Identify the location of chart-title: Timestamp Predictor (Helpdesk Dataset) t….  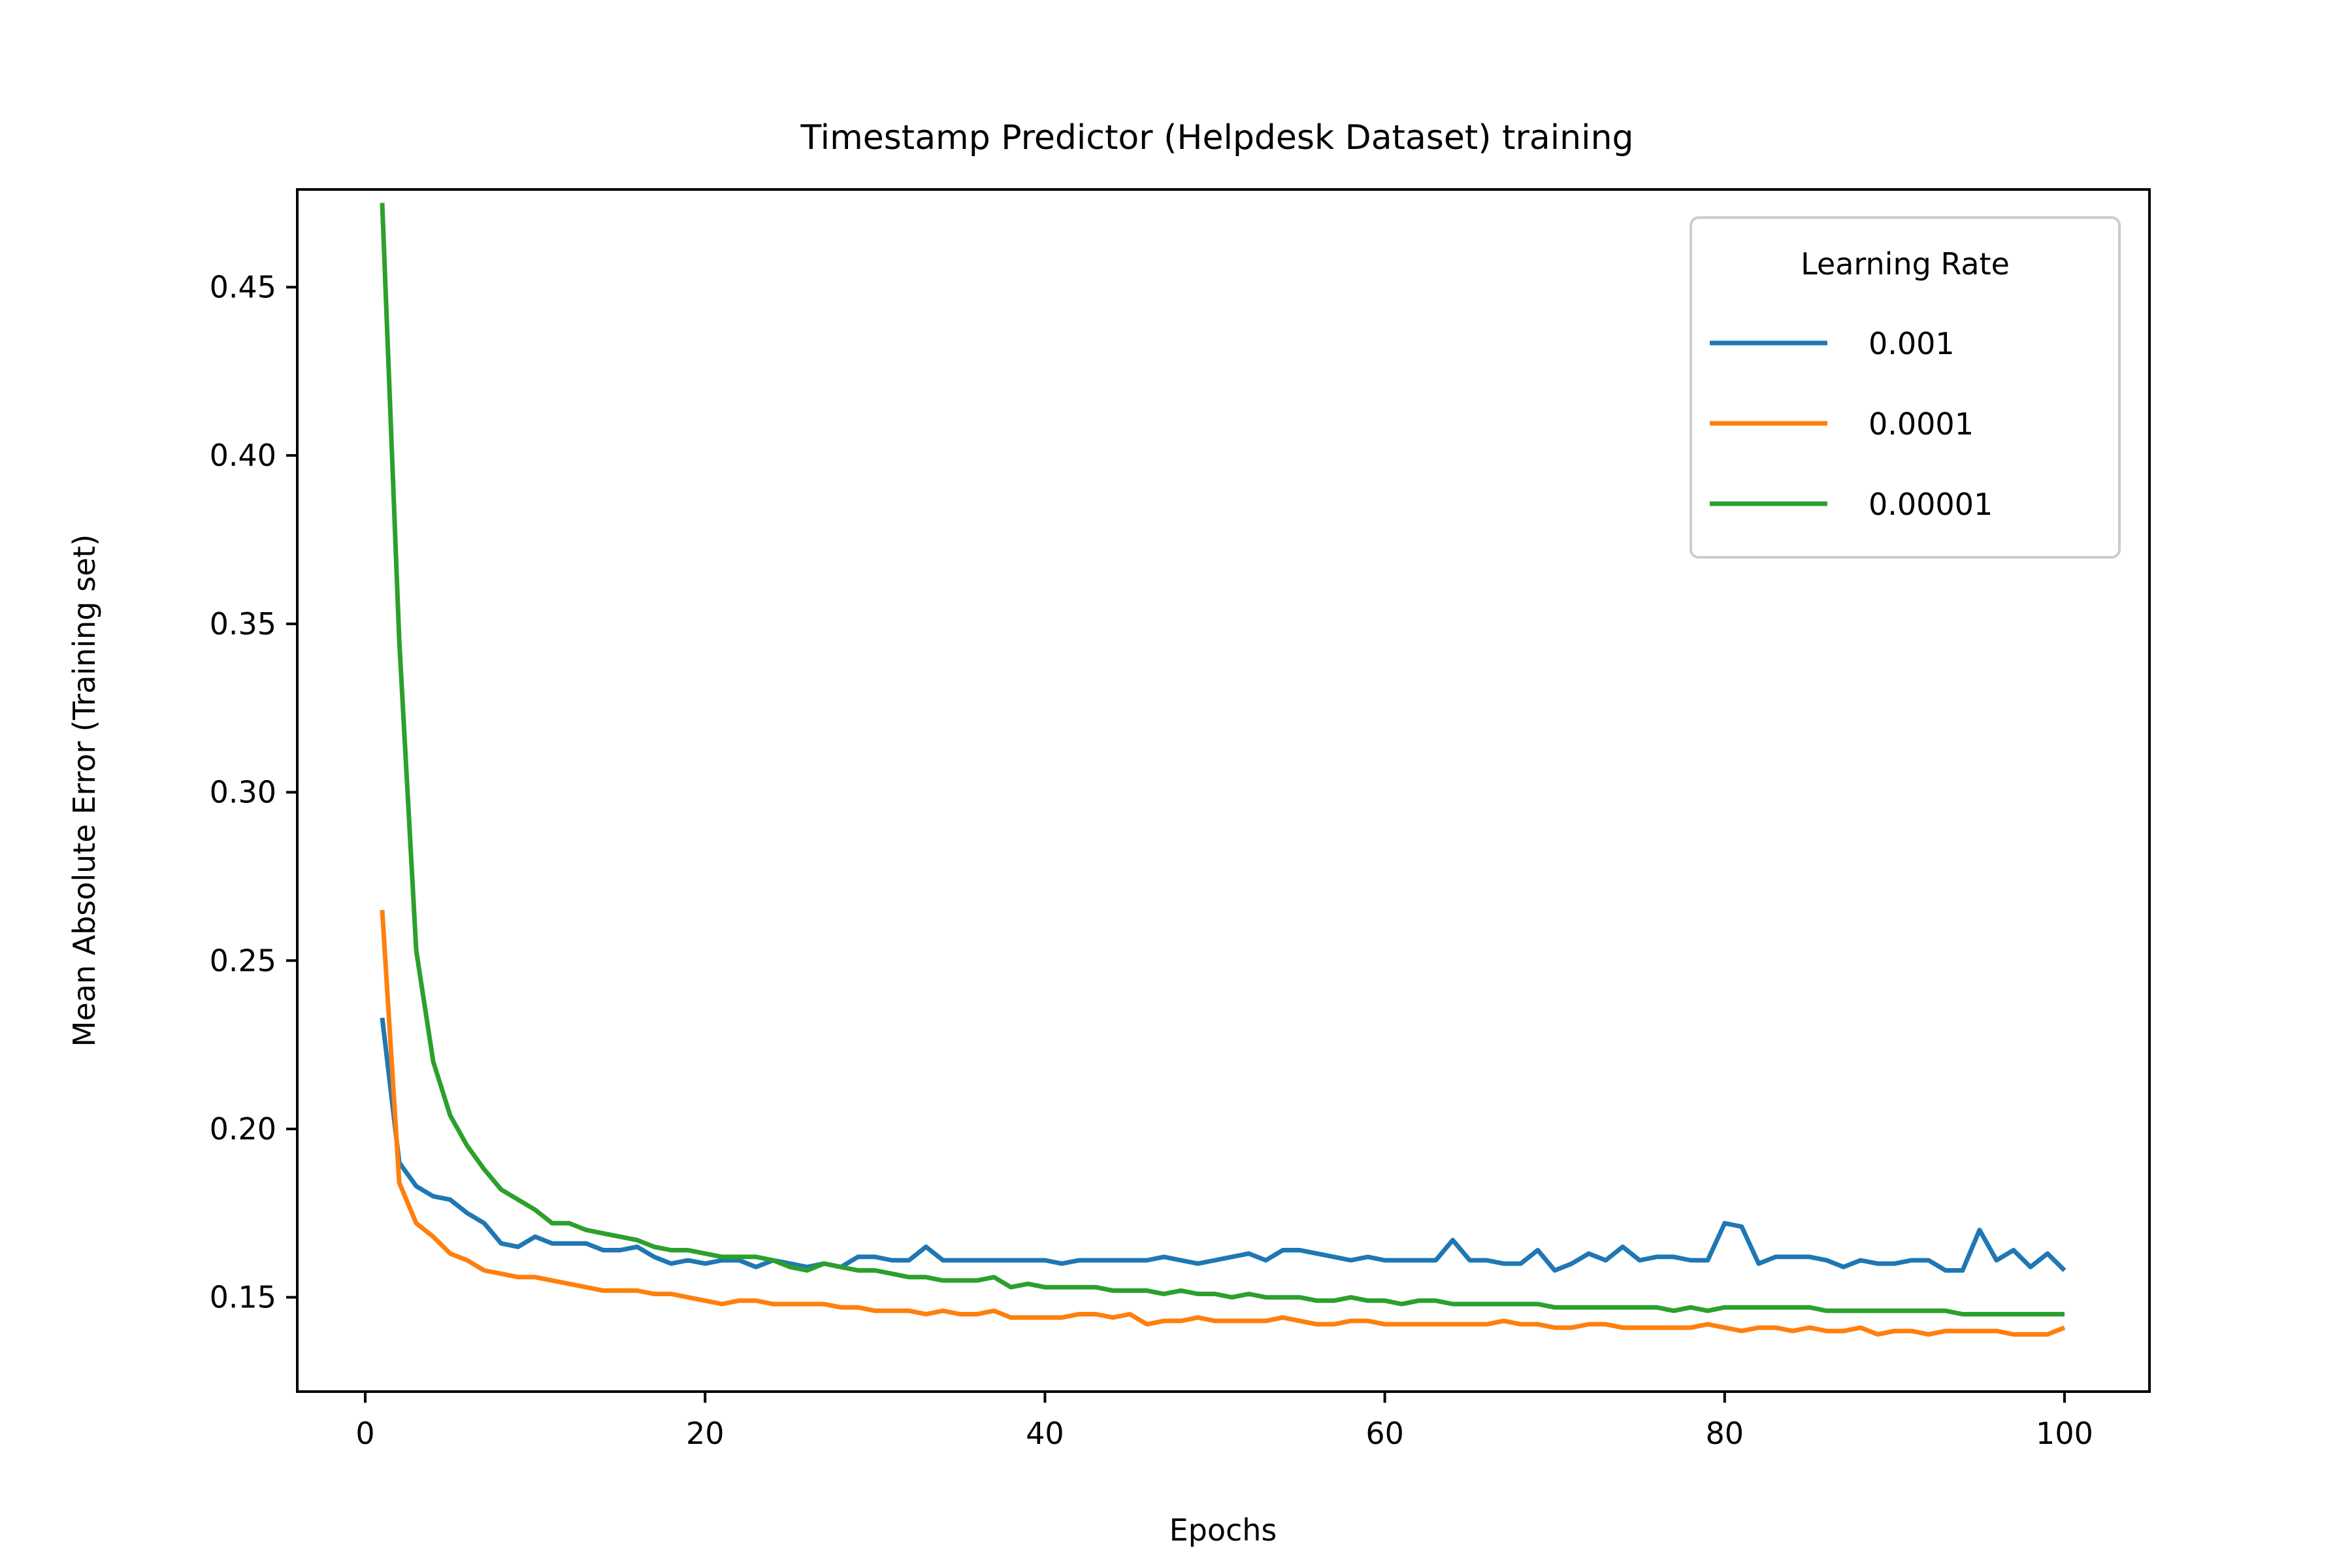
(1216, 137).